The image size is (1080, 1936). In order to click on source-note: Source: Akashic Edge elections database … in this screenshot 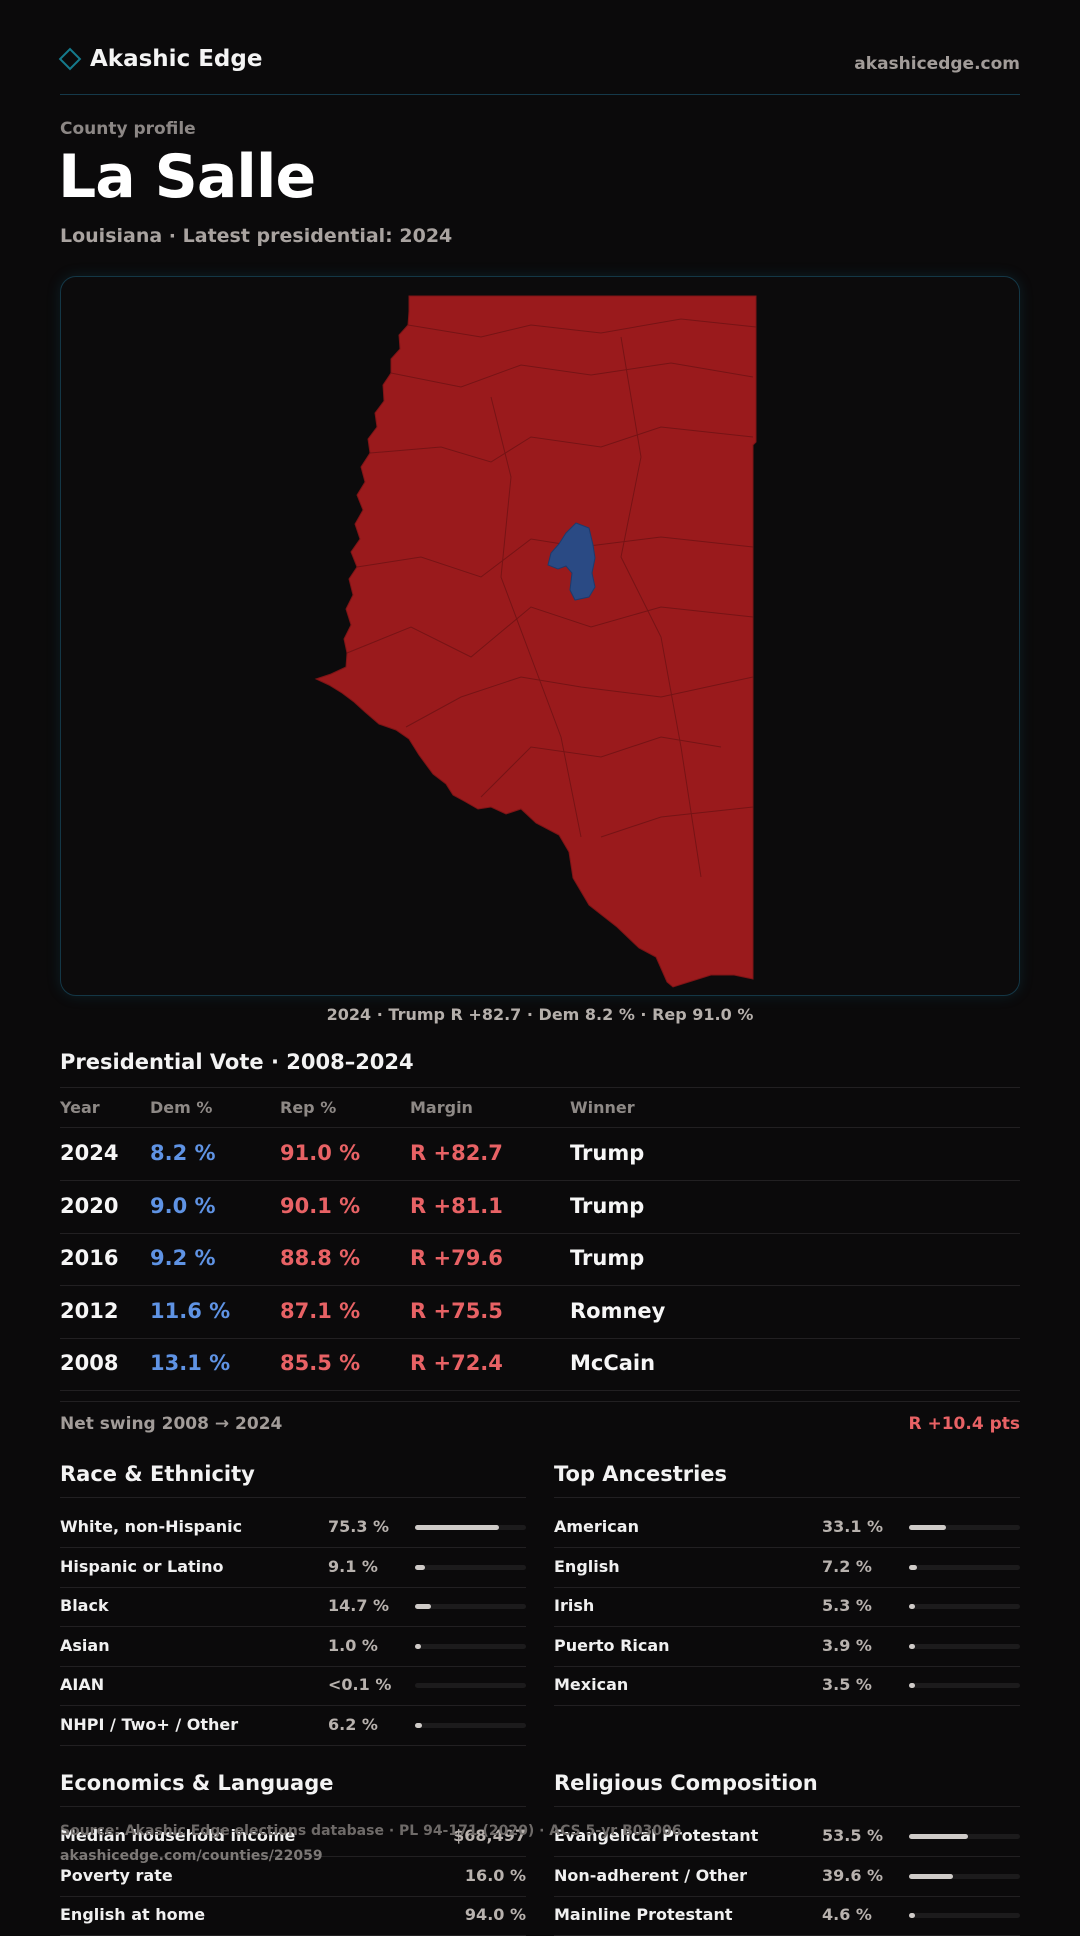, I will do `click(371, 1831)`.